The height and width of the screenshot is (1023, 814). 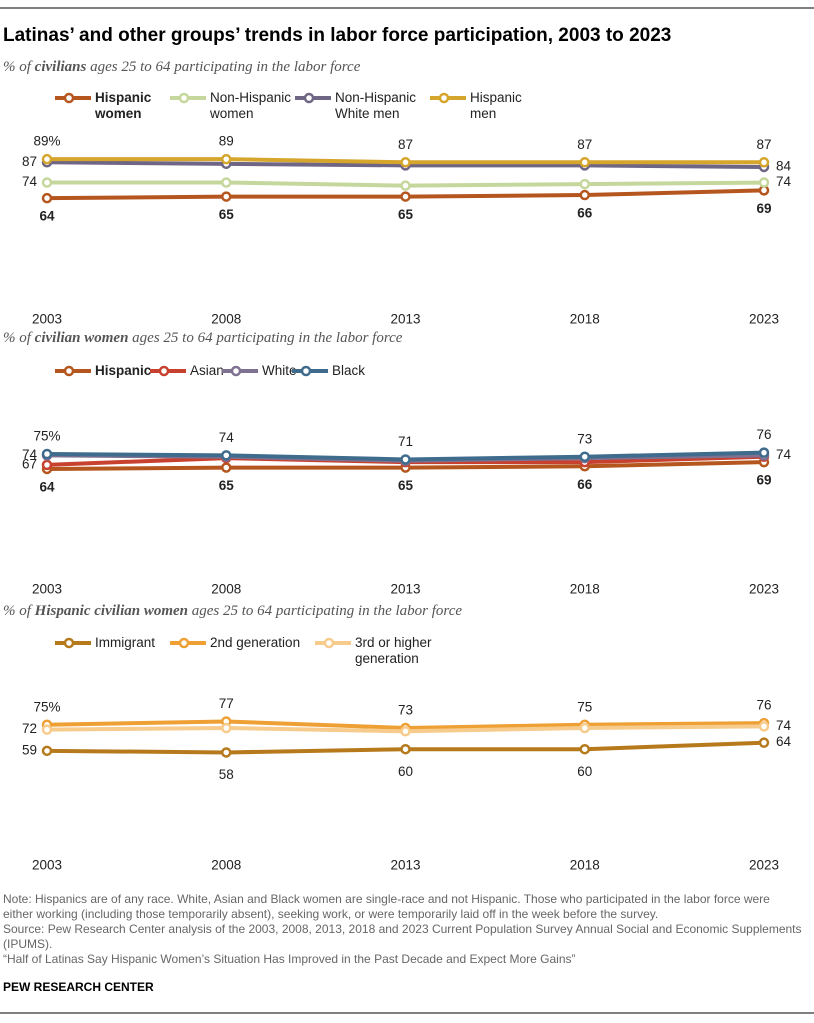 I want to click on legend-entry: Black, so click(x=349, y=370).